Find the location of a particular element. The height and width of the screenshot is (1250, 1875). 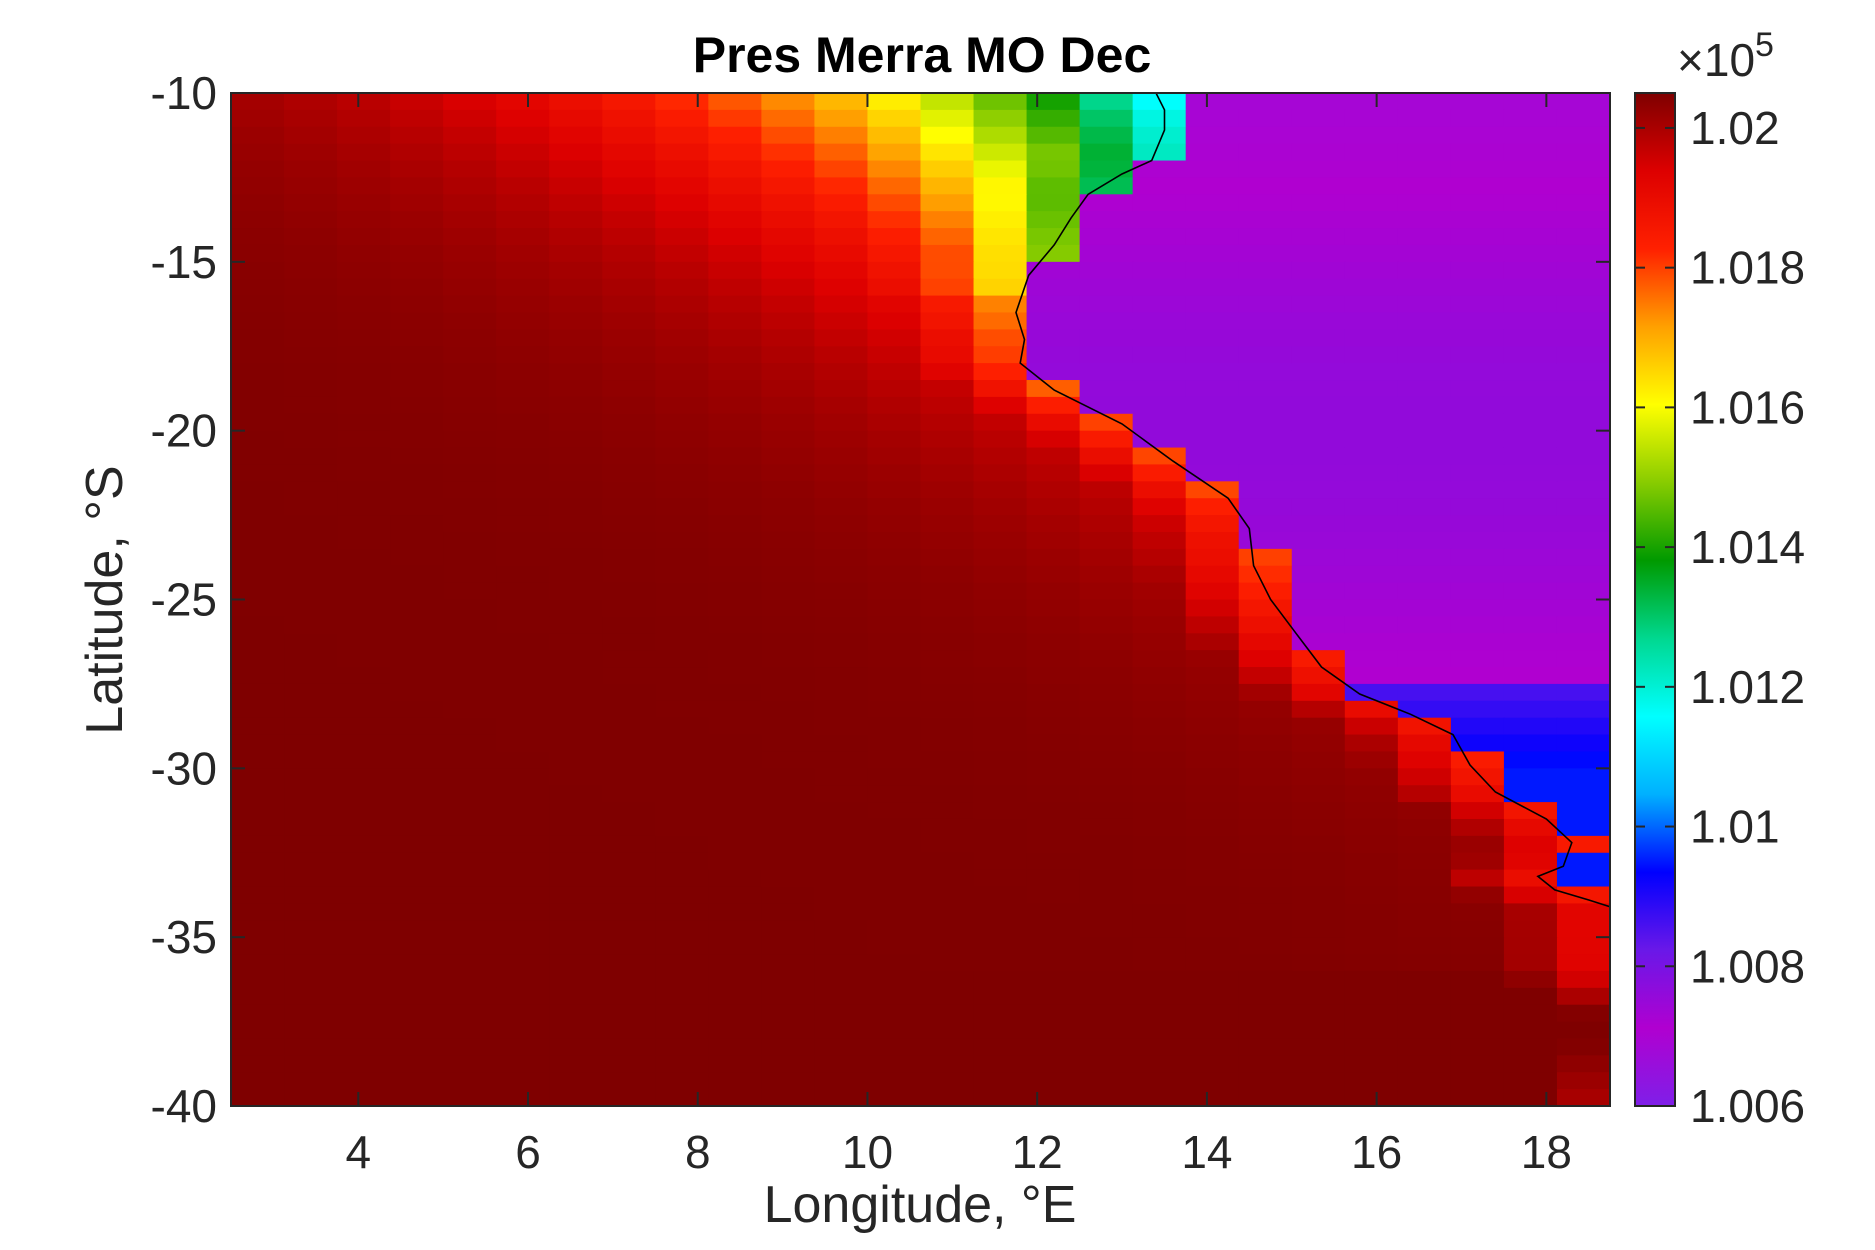

colorbar-tick-label: 1.018 is located at coordinates (1747, 268).